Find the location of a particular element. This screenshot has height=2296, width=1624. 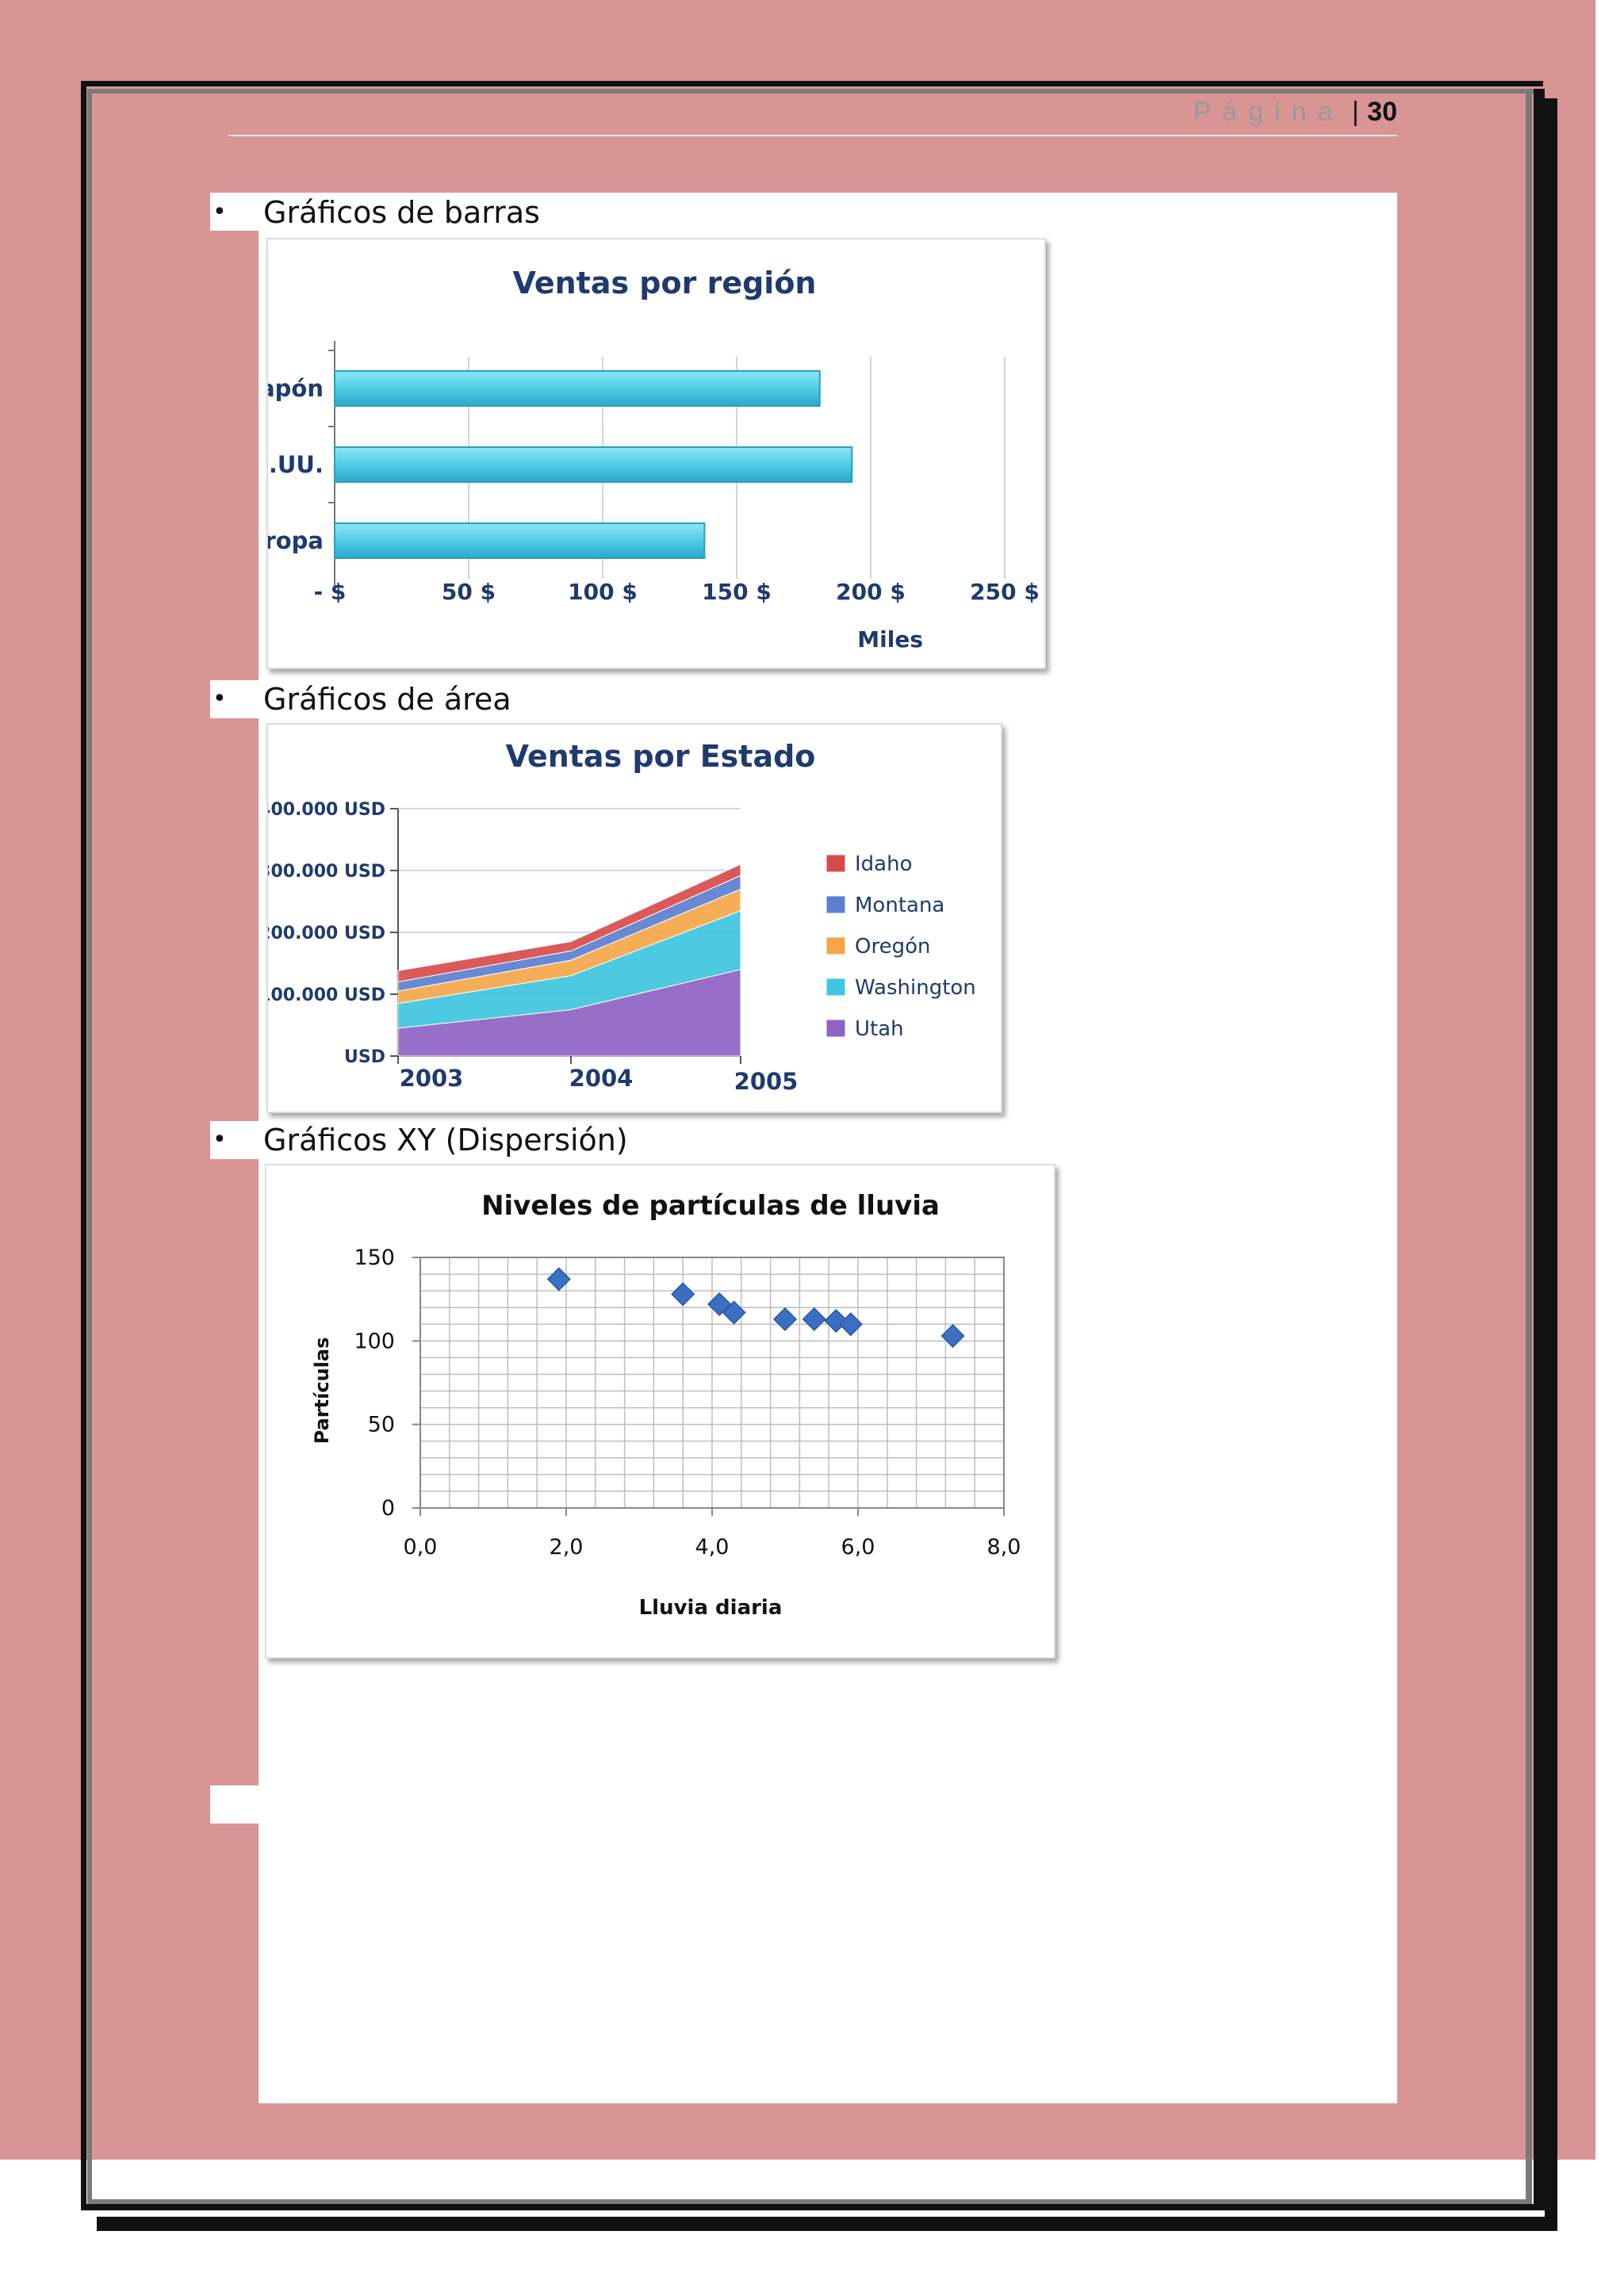

bar-chart-category-label: EE.UU. is located at coordinates (296, 465).